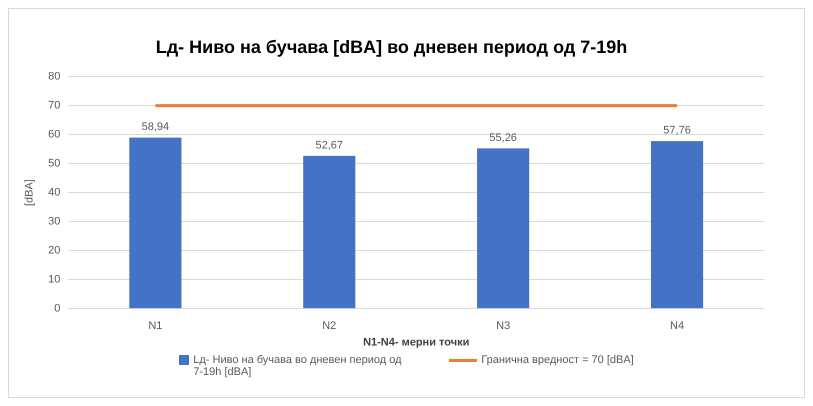  Describe the element at coordinates (54, 222) in the screenshot. I see `y-tick-label: 30` at that location.